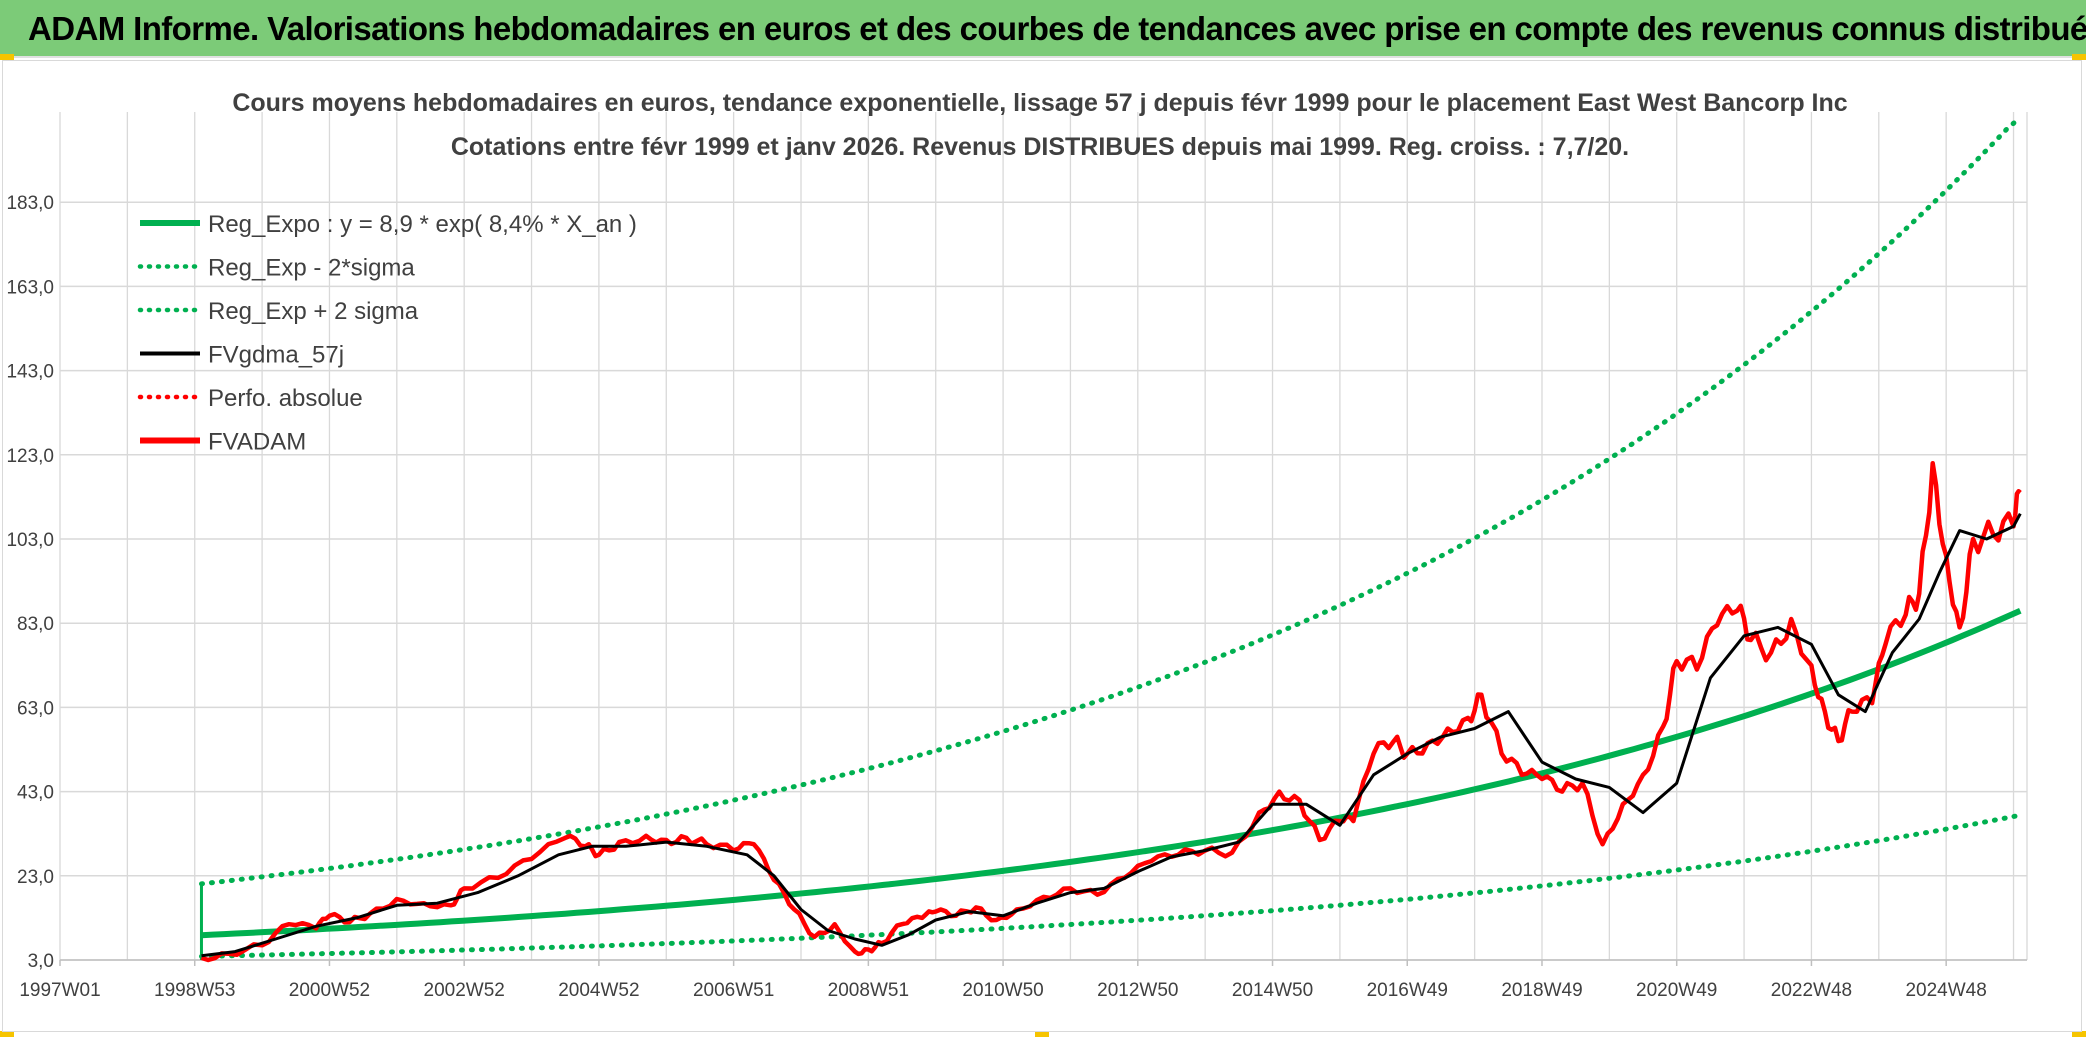 The image size is (2086, 1037). What do you see at coordinates (1945, 990) in the screenshot?
I see `x-tick-label: 2024W48` at bounding box center [1945, 990].